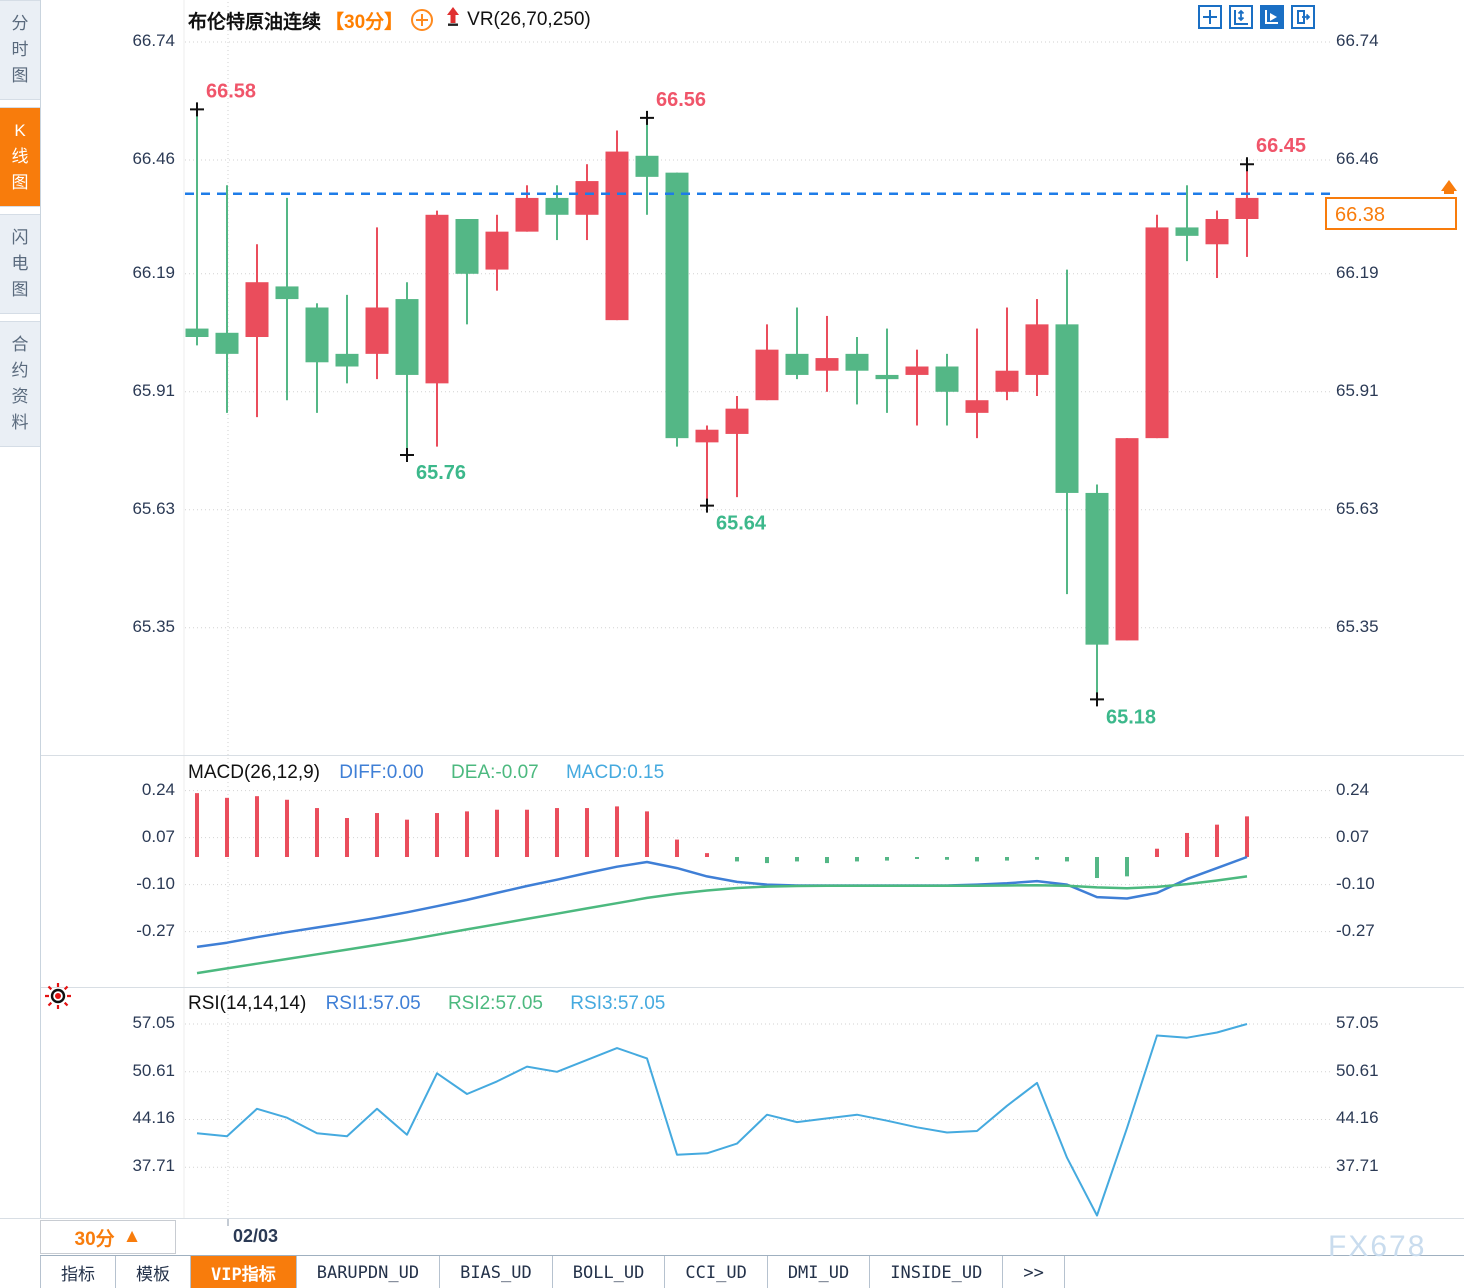 The image size is (1464, 1288). I want to click on high-price-annotation: 66.45, so click(1281, 146).